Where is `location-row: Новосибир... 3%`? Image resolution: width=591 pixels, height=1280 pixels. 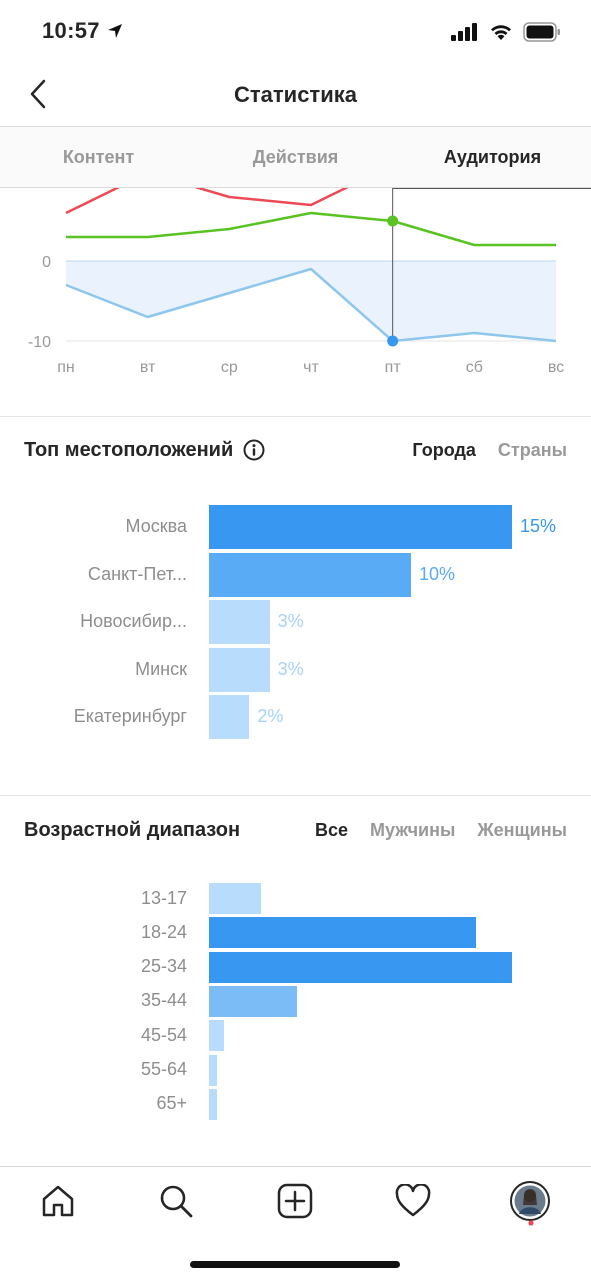
location-row: Новосибир... 3% is located at coordinates (295, 624).